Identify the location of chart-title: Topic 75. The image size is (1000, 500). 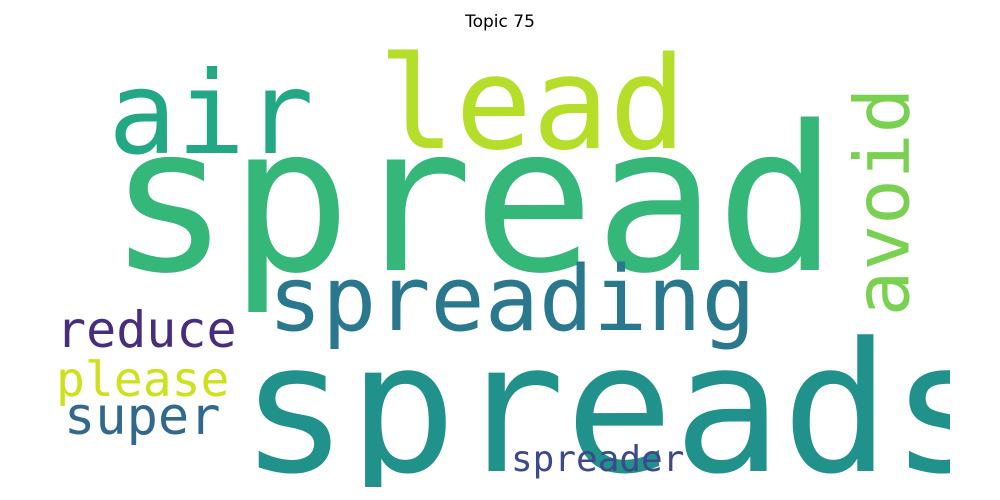
(500, 22).